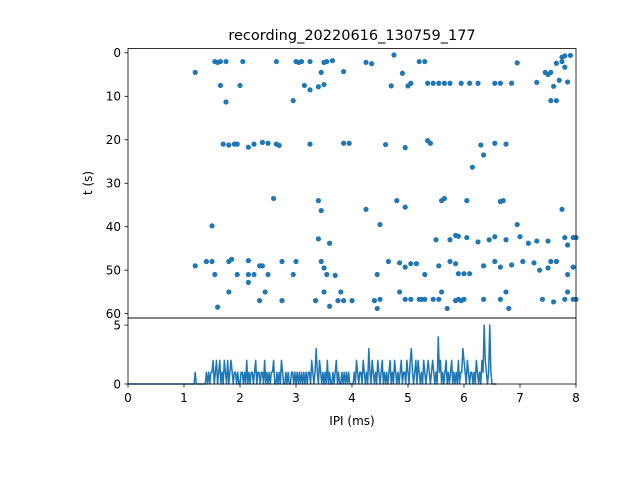 The width and height of the screenshot is (640, 480). Describe the element at coordinates (113, 140) in the screenshot. I see `scatter-y-tick-label: 20` at that location.